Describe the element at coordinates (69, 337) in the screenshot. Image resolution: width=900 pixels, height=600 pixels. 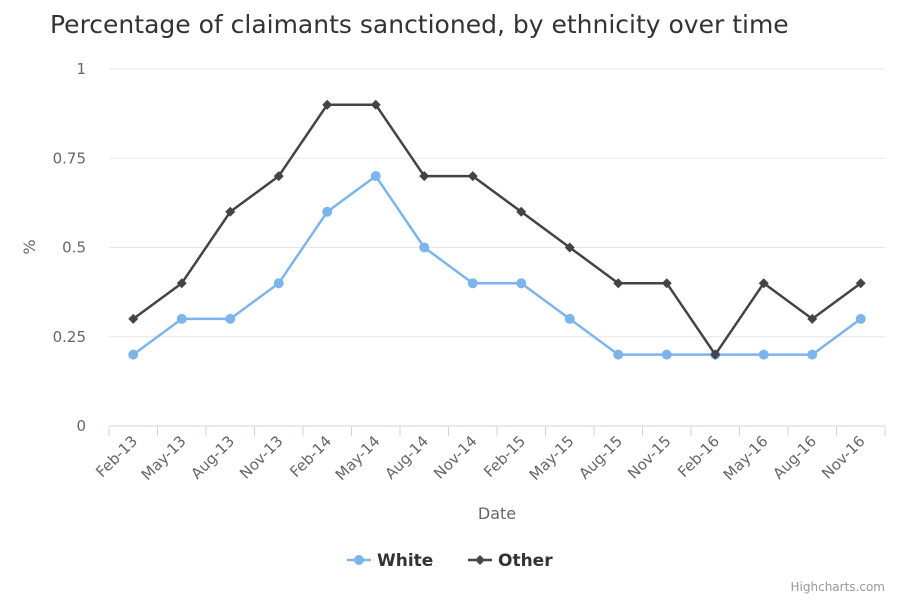
I see `y-tick-label: 0.25` at that location.